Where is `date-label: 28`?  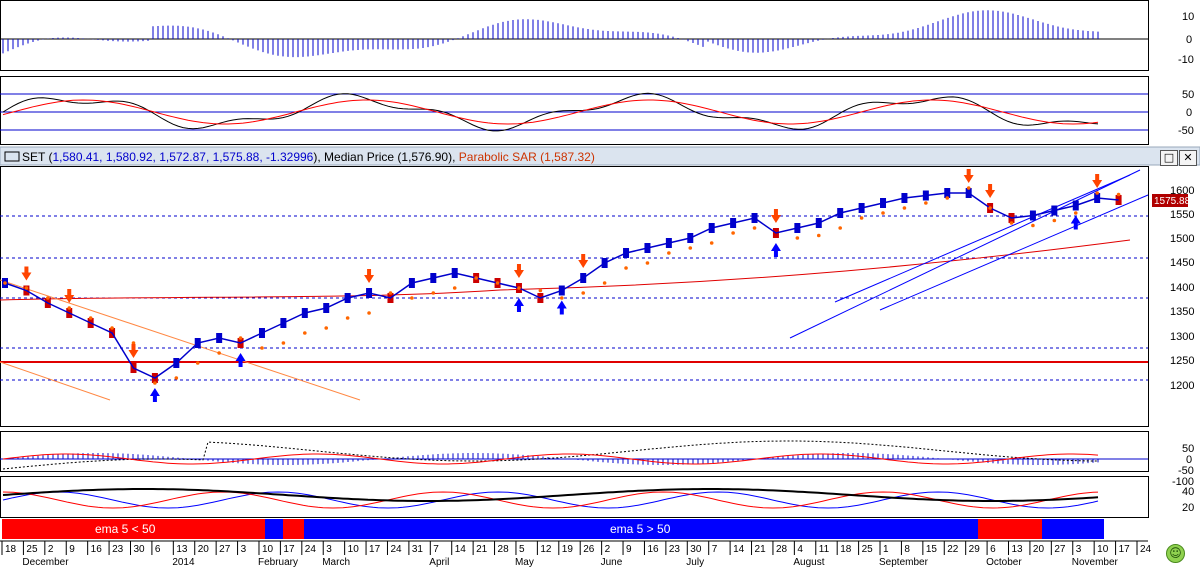 date-label: 28 is located at coordinates (504, 549).